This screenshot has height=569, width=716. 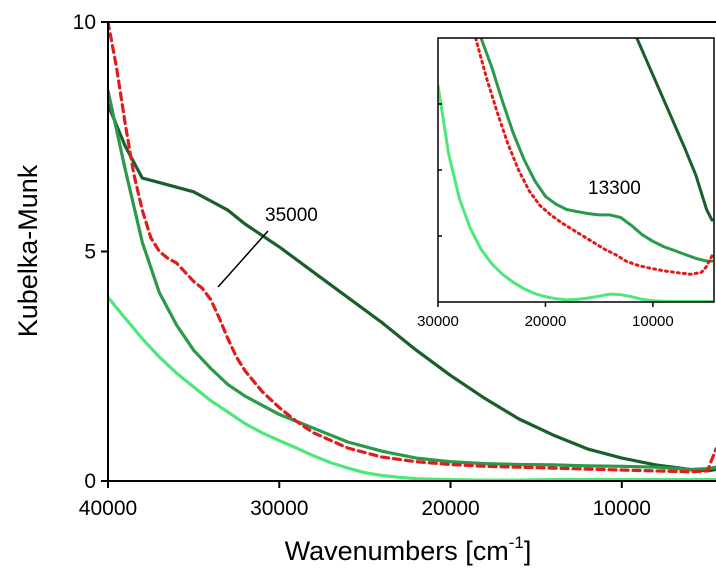 What do you see at coordinates (90, 252) in the screenshot?
I see `y-tick-label: 5` at bounding box center [90, 252].